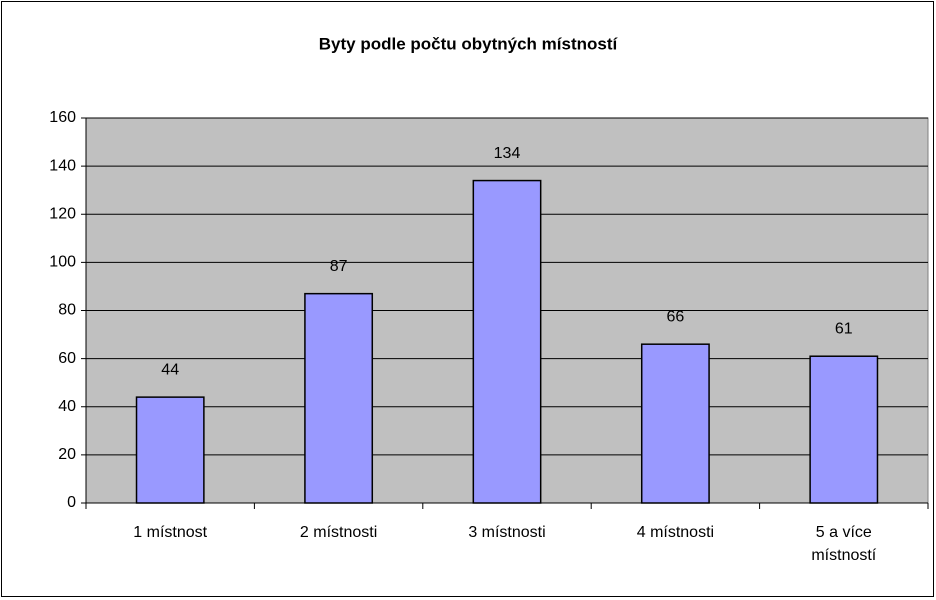 The image size is (936, 600). I want to click on data-label: 87, so click(339, 266).